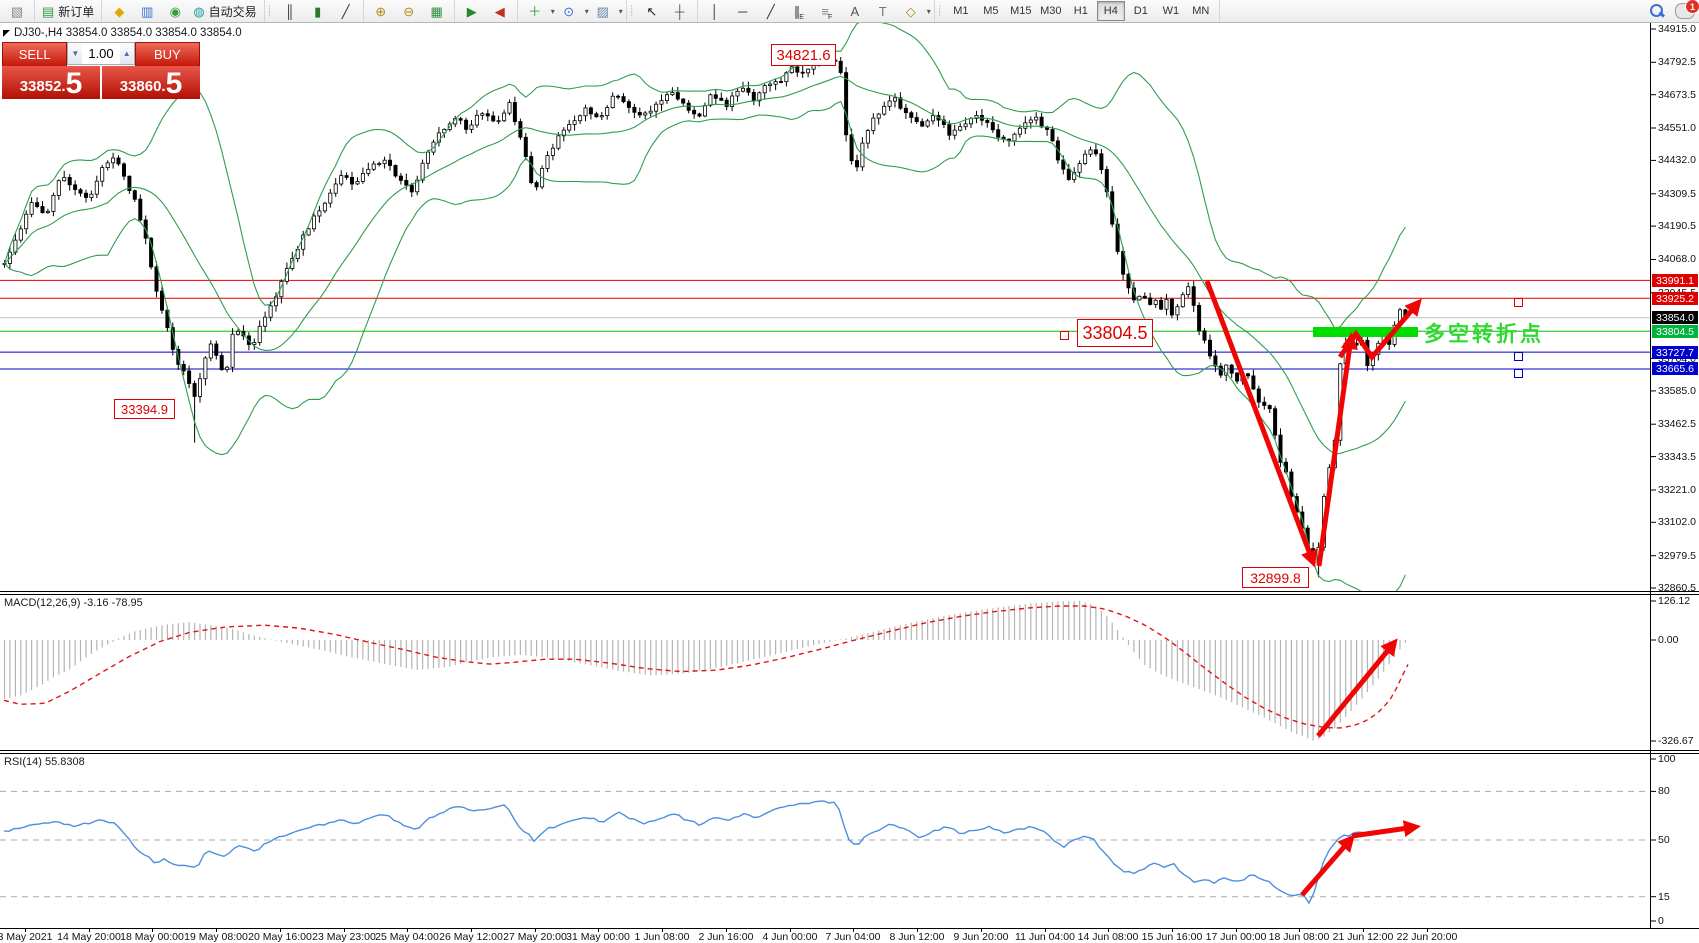  What do you see at coordinates (1110, 11) in the screenshot?
I see `timeframe-H4-button: H4` at bounding box center [1110, 11].